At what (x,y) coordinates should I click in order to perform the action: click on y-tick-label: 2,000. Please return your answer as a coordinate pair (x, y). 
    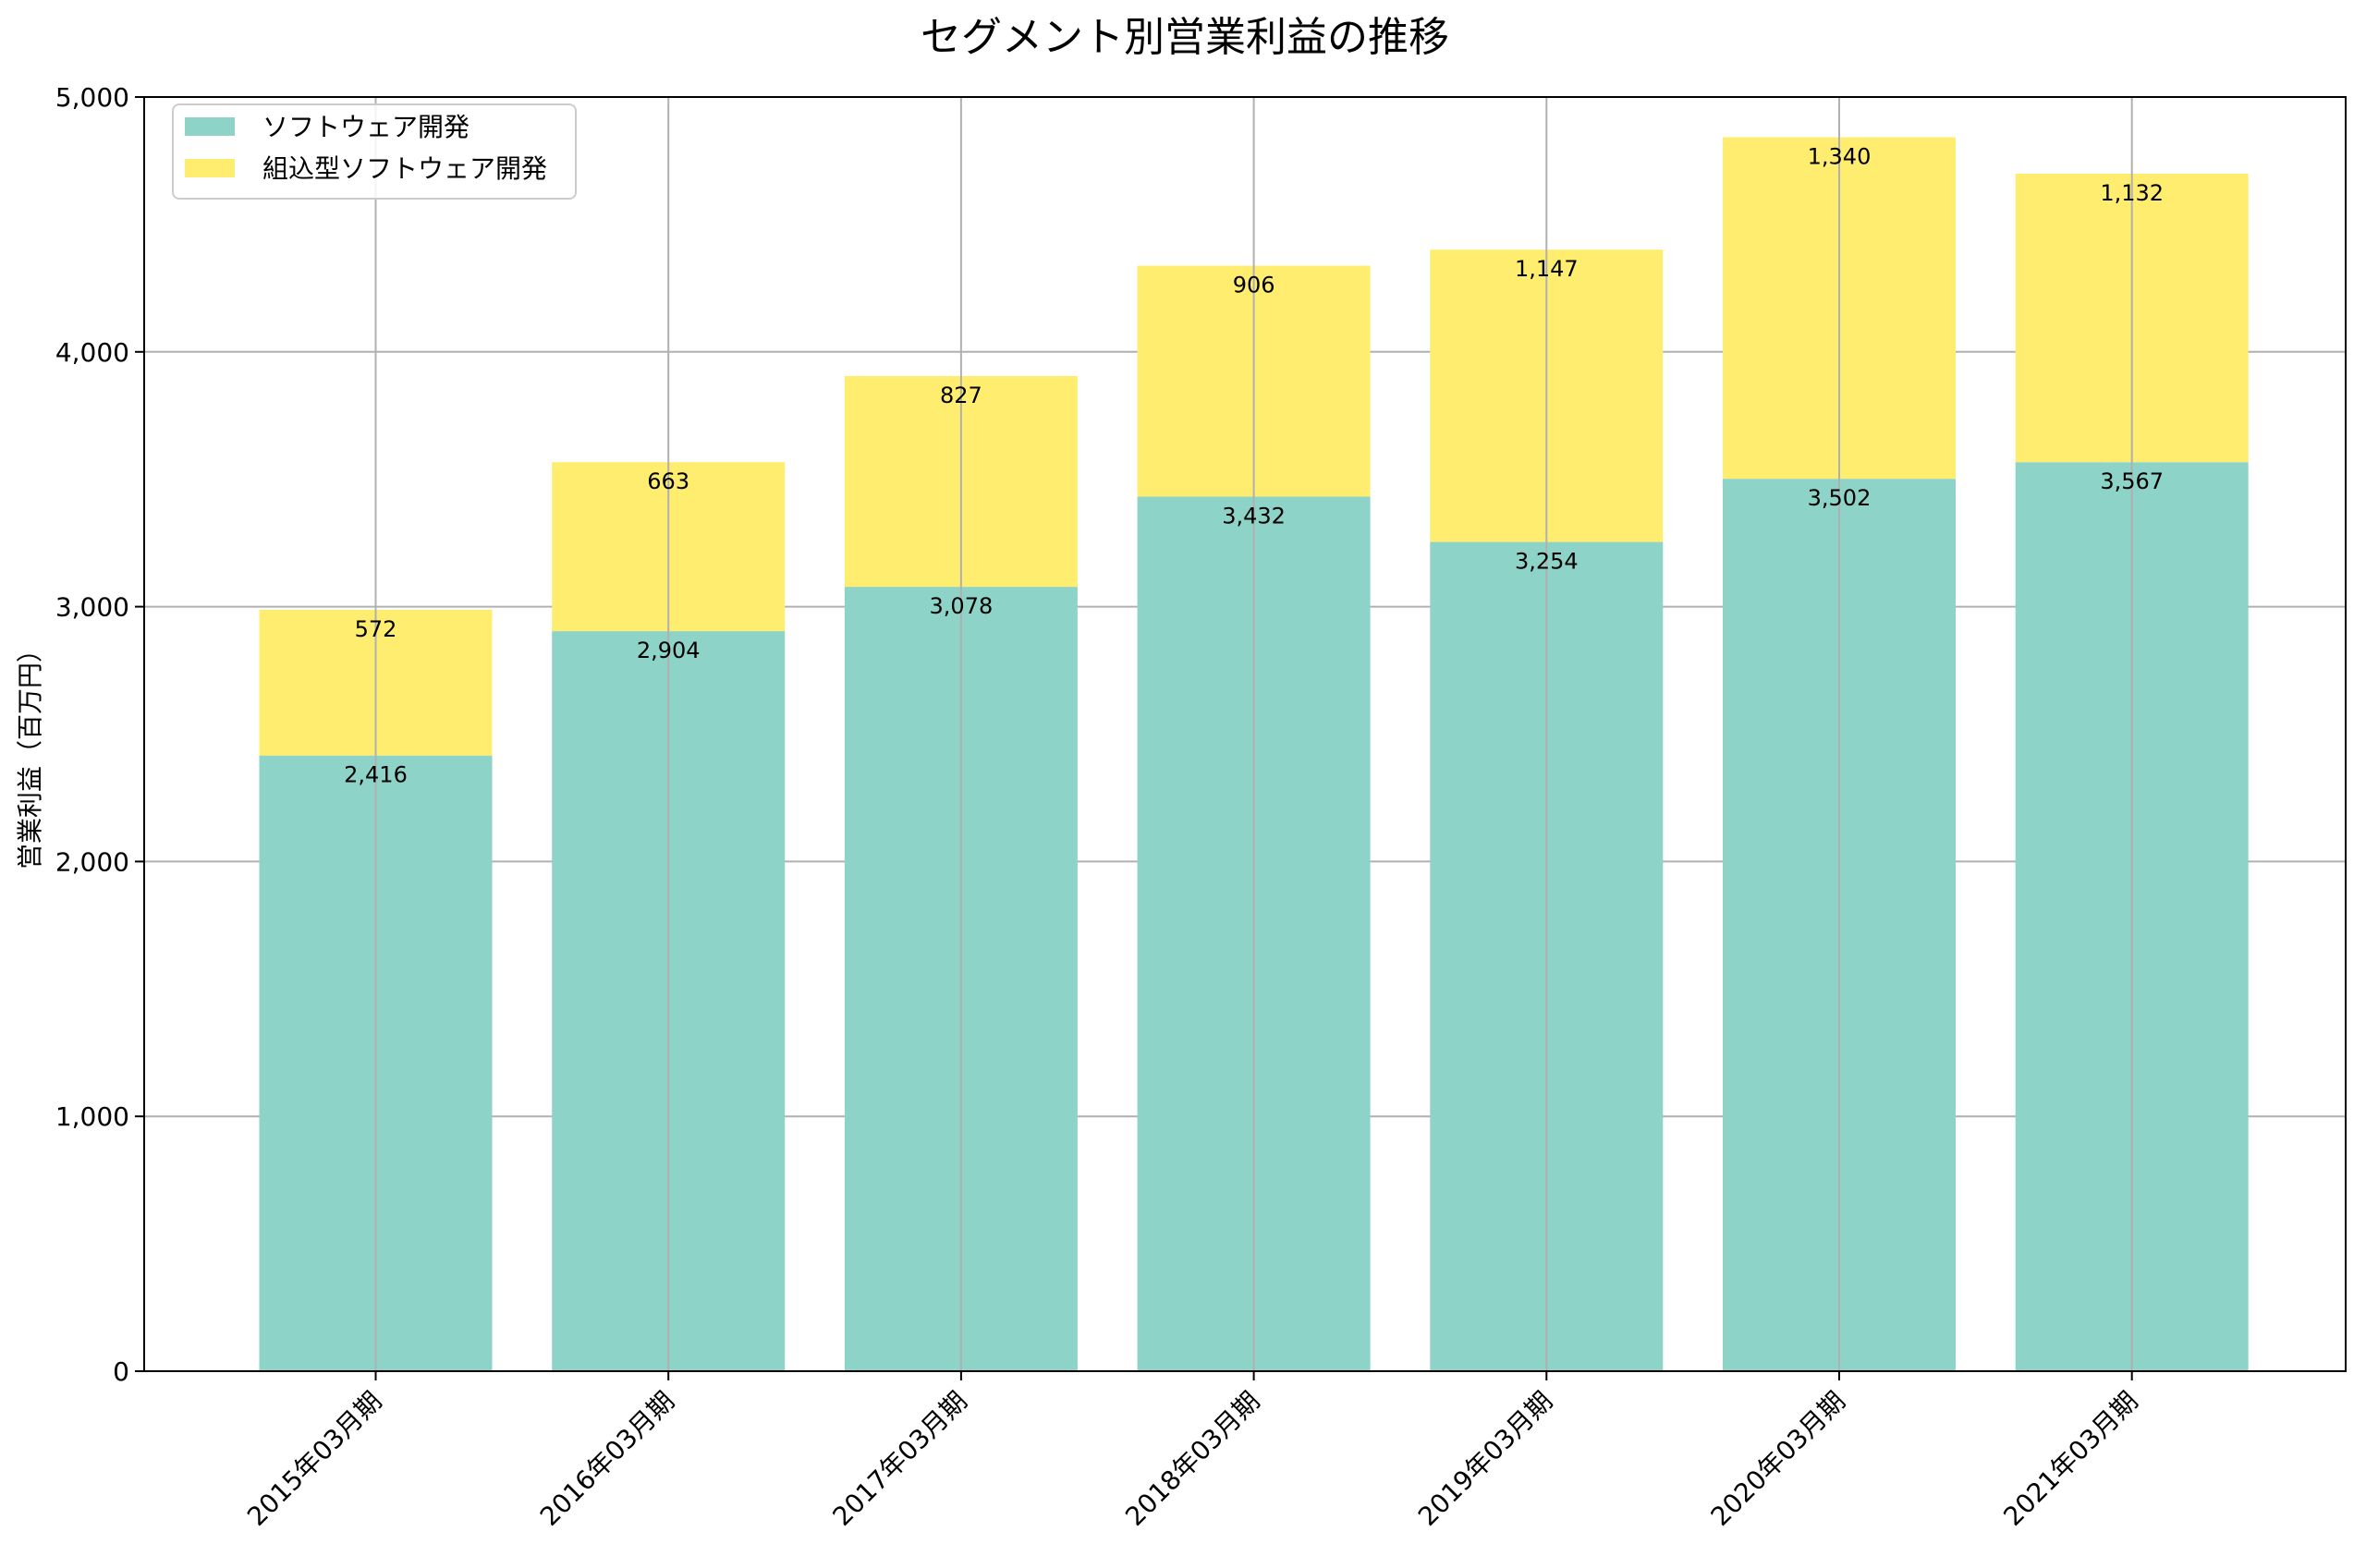
    Looking at the image, I should click on (92, 861).